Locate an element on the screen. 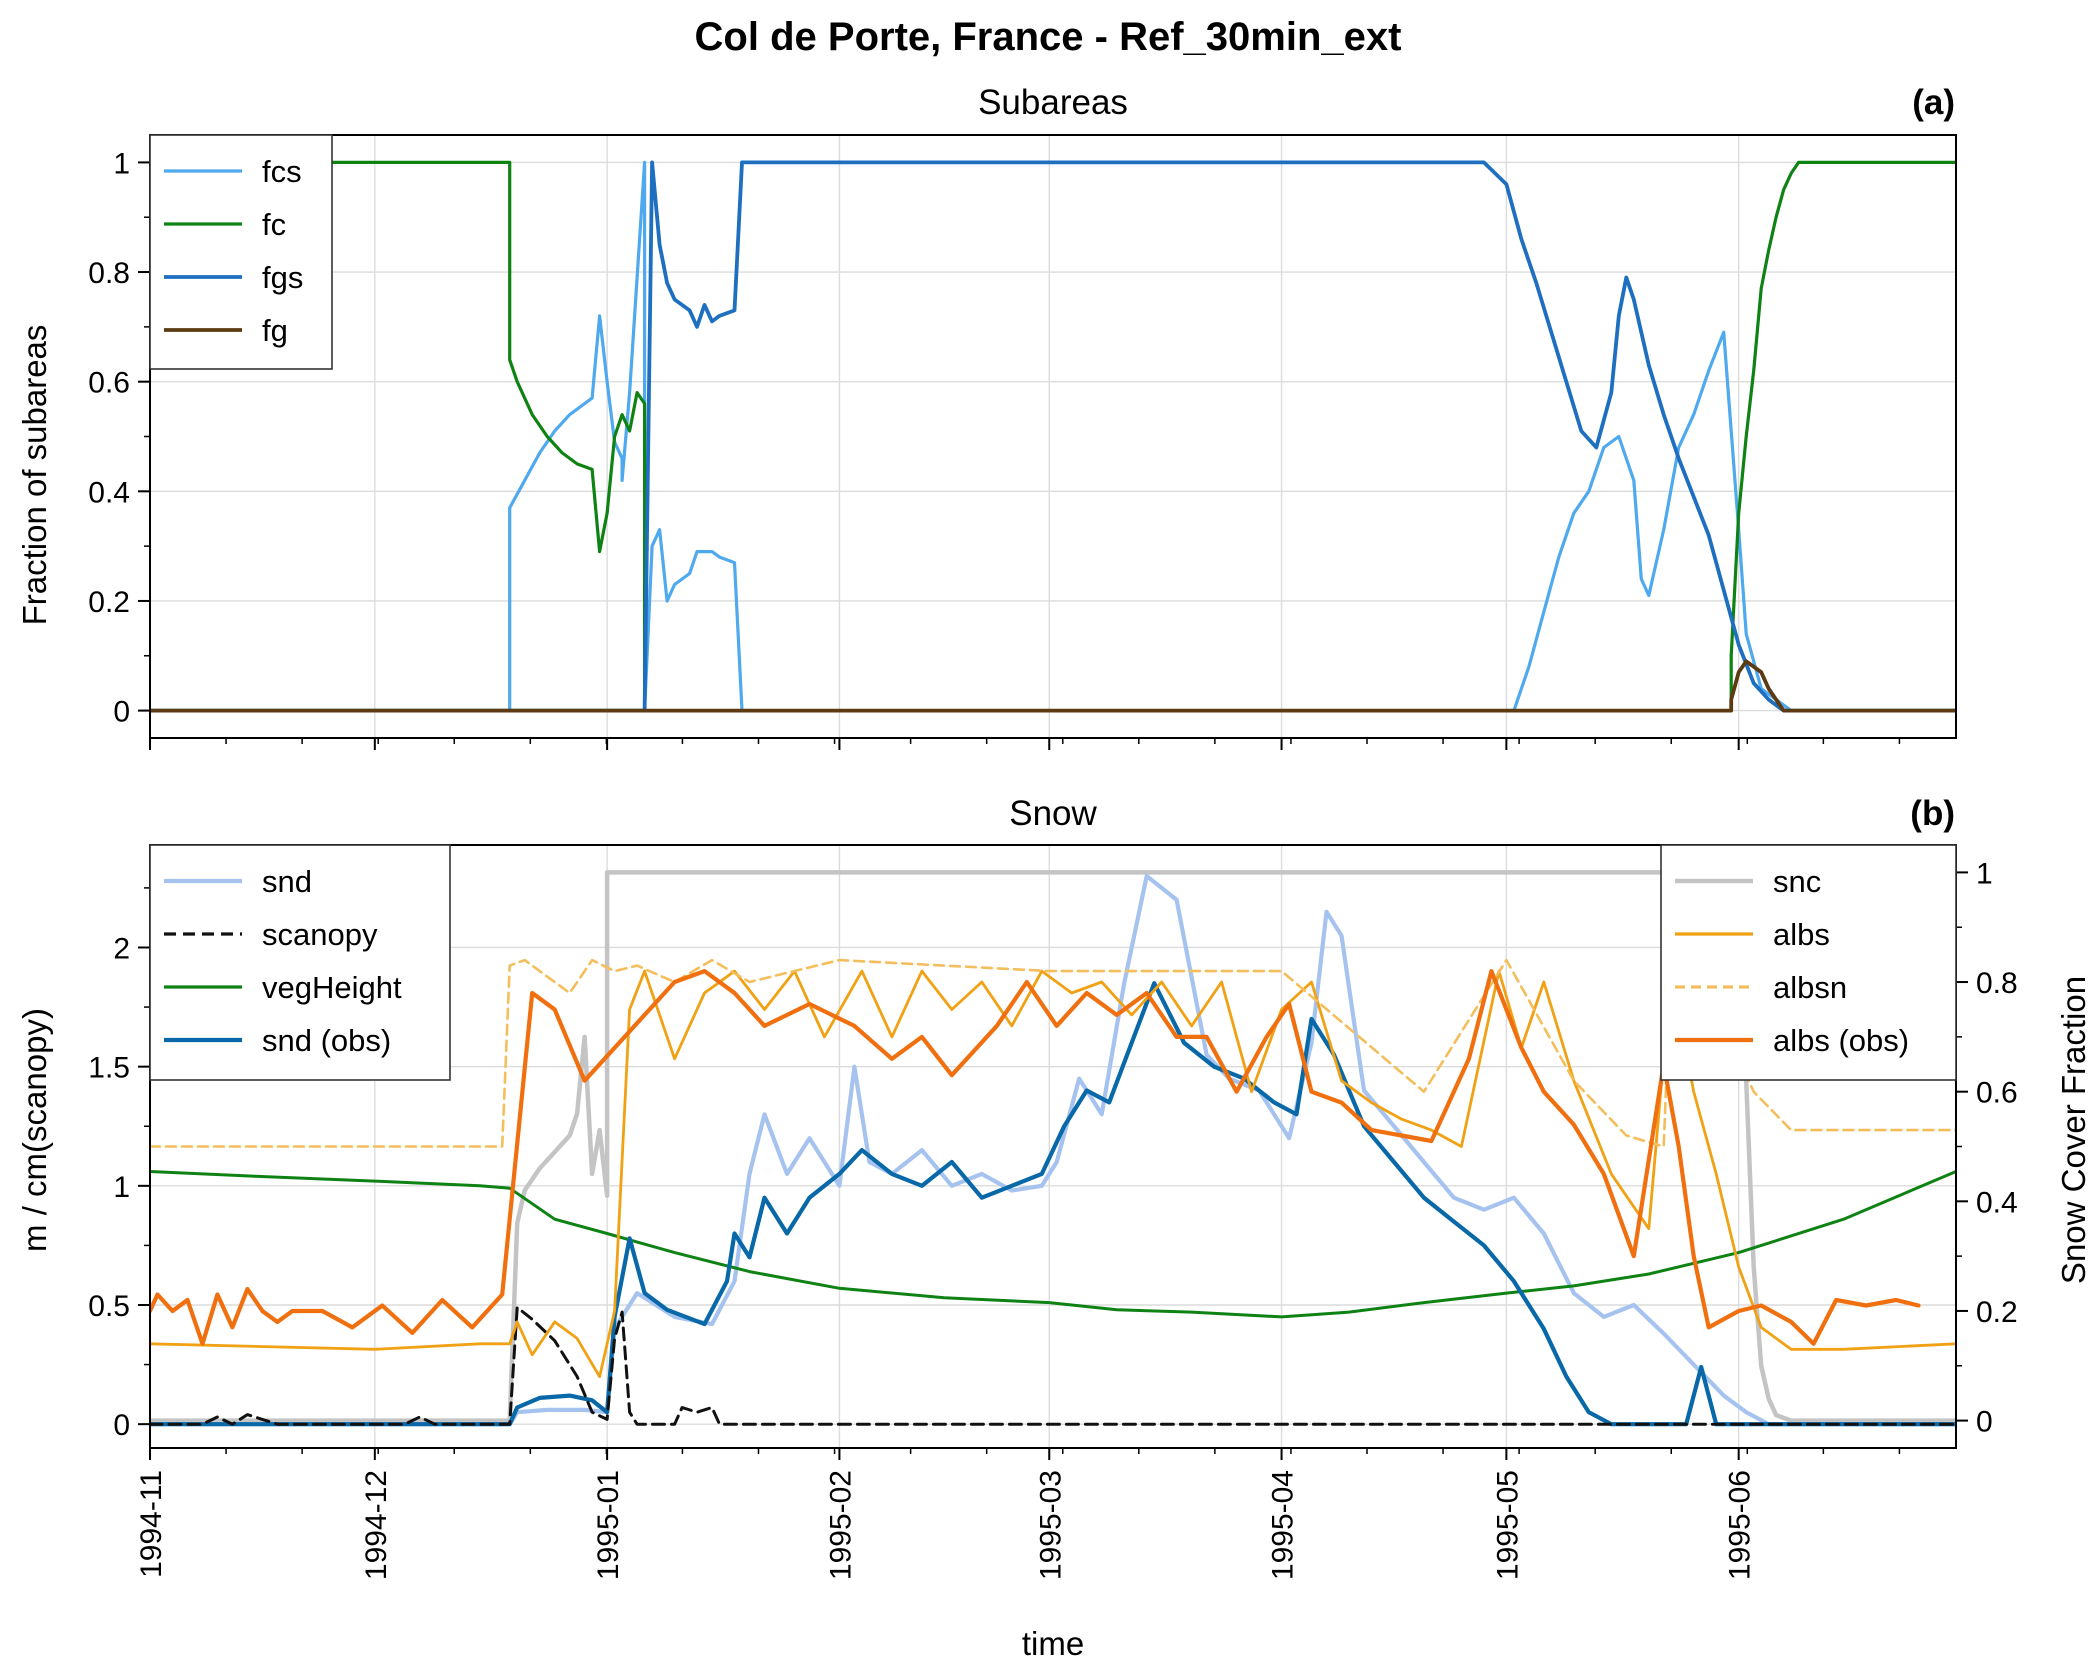 Image resolution: width=2097 pixels, height=1678 pixels. y-tick-label: 0.8 is located at coordinates (109, 273).